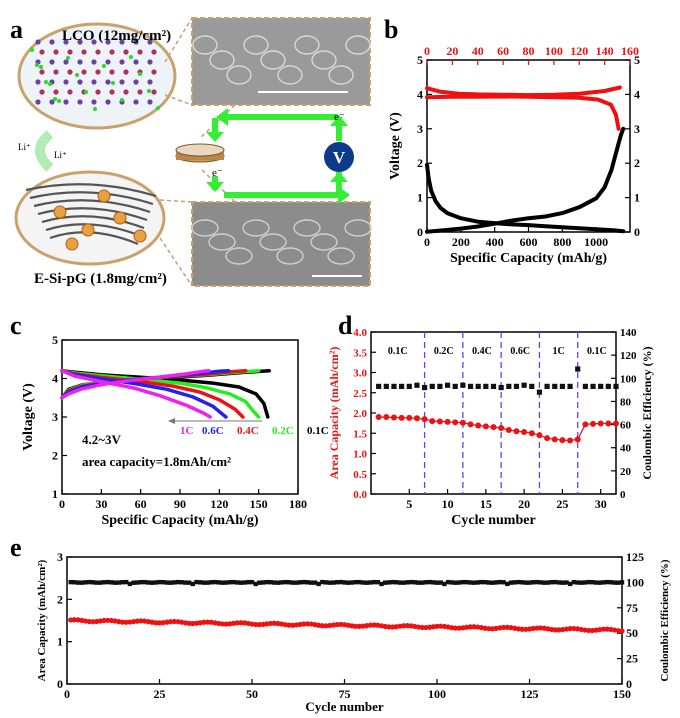 Image resolution: width=680 pixels, height=718 pixels. I want to click on chart-e-y2tick-label: 0, so click(629, 684).